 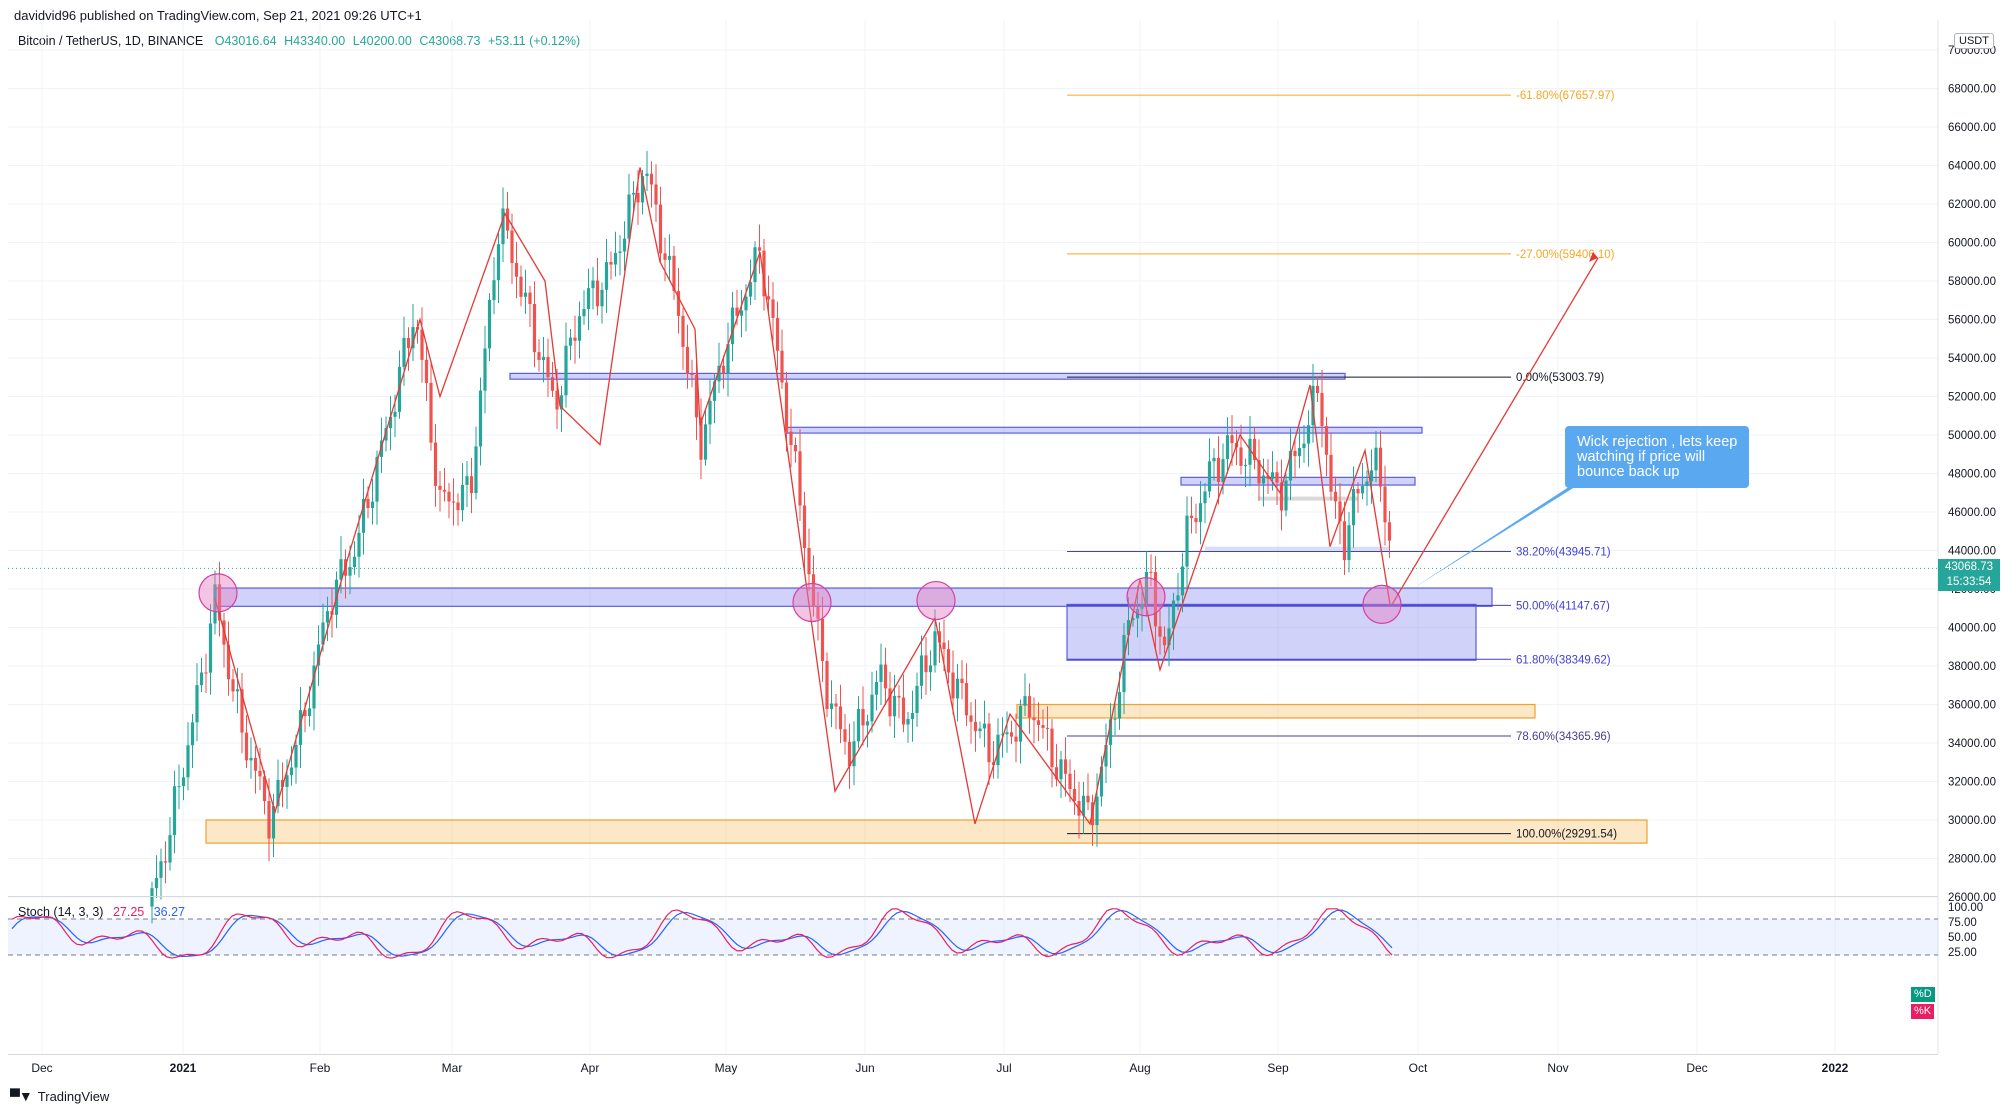 I want to click on fib-label: 38.20%(43945.71), so click(x=1563, y=553).